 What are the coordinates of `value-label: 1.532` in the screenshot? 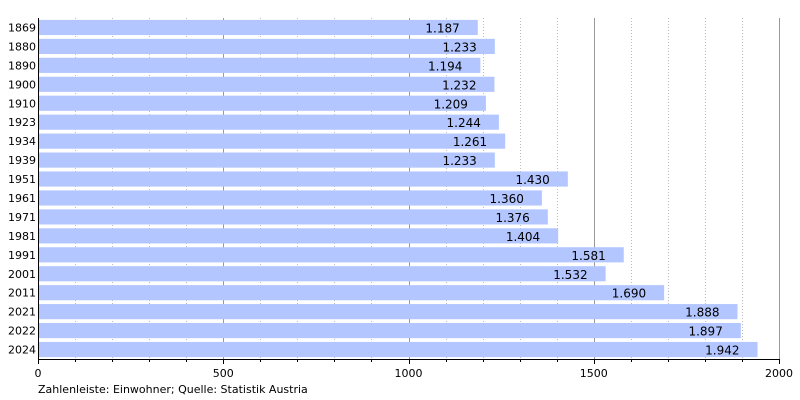 It's located at (570, 275).